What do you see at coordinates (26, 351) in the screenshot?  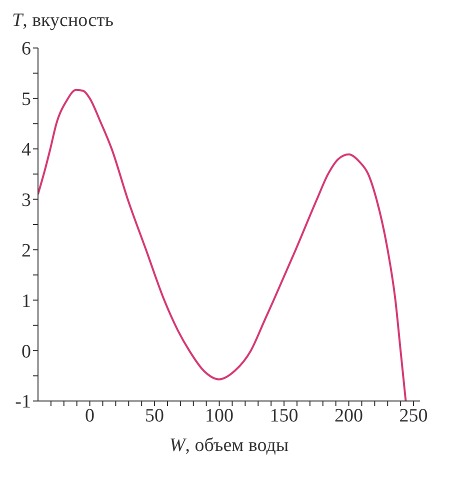 I see `y-tick-label: 0` at bounding box center [26, 351].